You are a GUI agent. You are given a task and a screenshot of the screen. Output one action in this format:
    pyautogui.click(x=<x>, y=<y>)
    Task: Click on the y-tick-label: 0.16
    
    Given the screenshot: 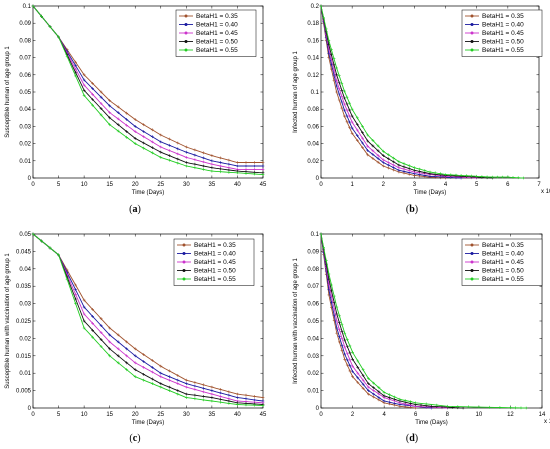 What is the action you would take?
    pyautogui.click(x=313, y=41)
    